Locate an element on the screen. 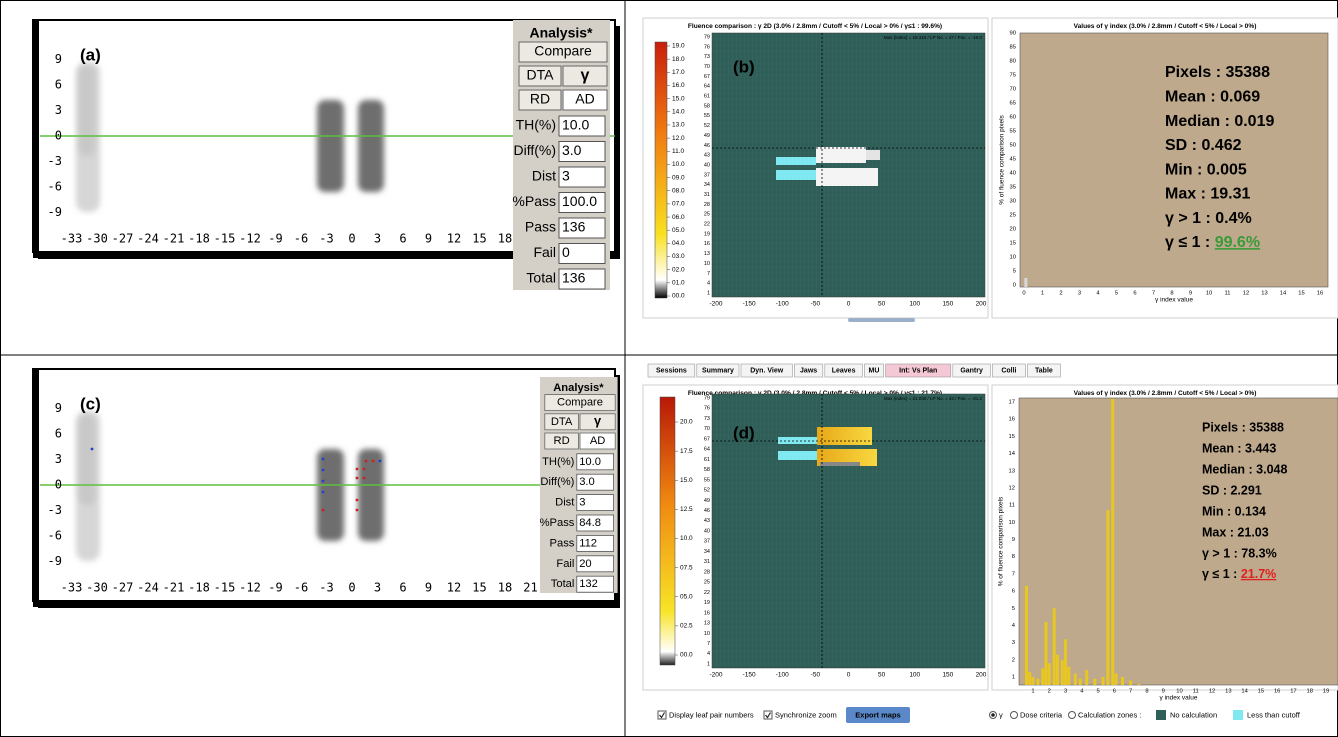 The height and width of the screenshot is (737, 1338). x-tick-label: 12 is located at coordinates (454, 588).